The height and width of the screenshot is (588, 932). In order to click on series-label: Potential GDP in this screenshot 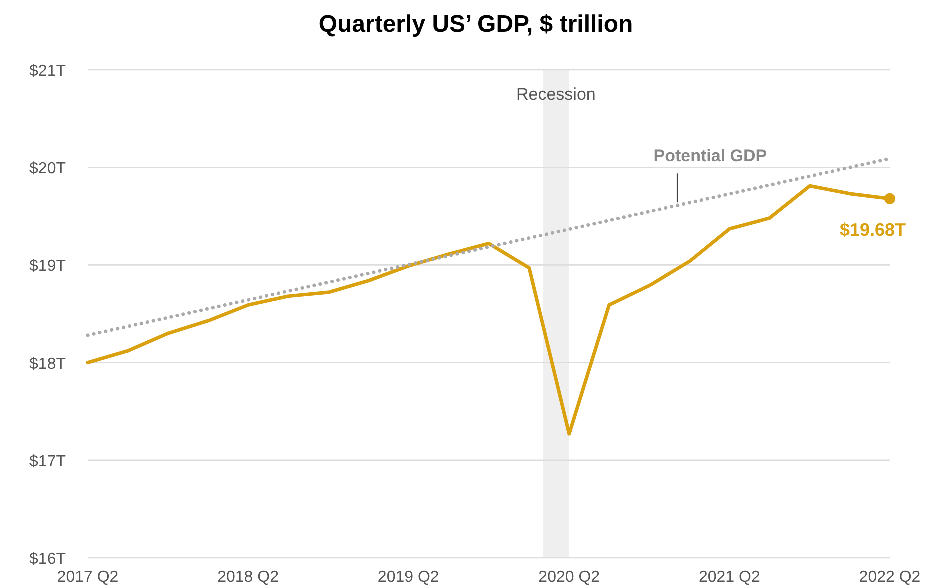, I will do `click(711, 156)`.